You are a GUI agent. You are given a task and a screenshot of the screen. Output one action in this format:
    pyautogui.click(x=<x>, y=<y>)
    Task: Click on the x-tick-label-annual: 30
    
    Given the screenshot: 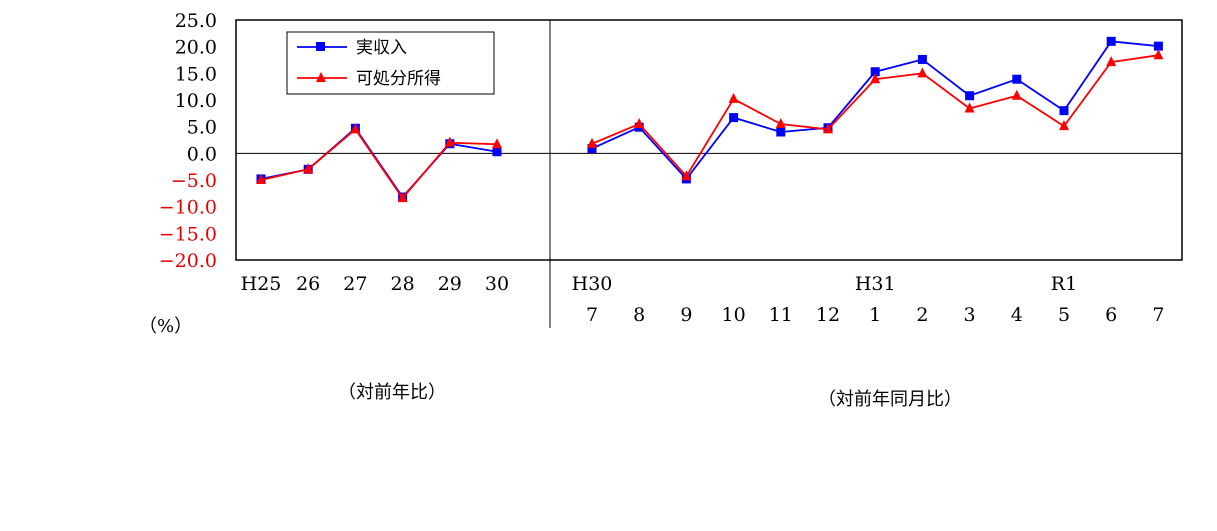 What is the action you would take?
    pyautogui.click(x=497, y=284)
    